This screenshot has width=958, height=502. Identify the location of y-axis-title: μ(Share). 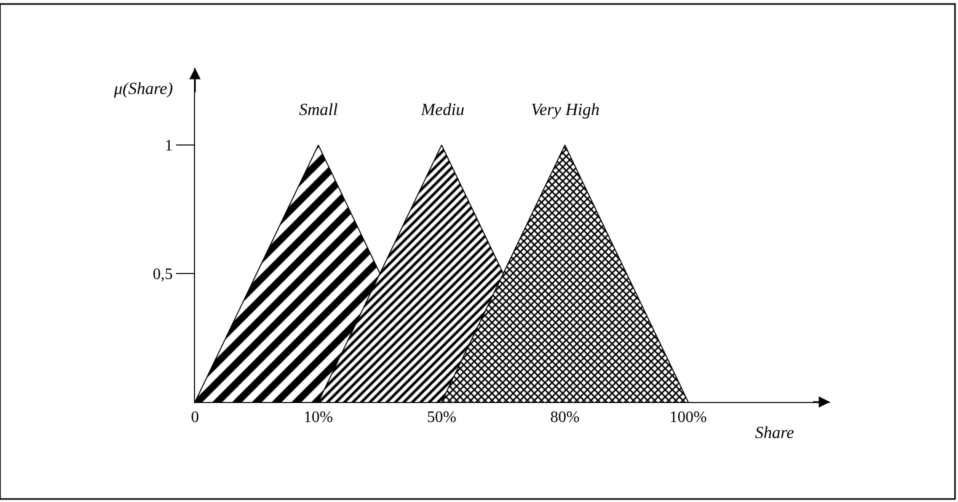
(143, 88).